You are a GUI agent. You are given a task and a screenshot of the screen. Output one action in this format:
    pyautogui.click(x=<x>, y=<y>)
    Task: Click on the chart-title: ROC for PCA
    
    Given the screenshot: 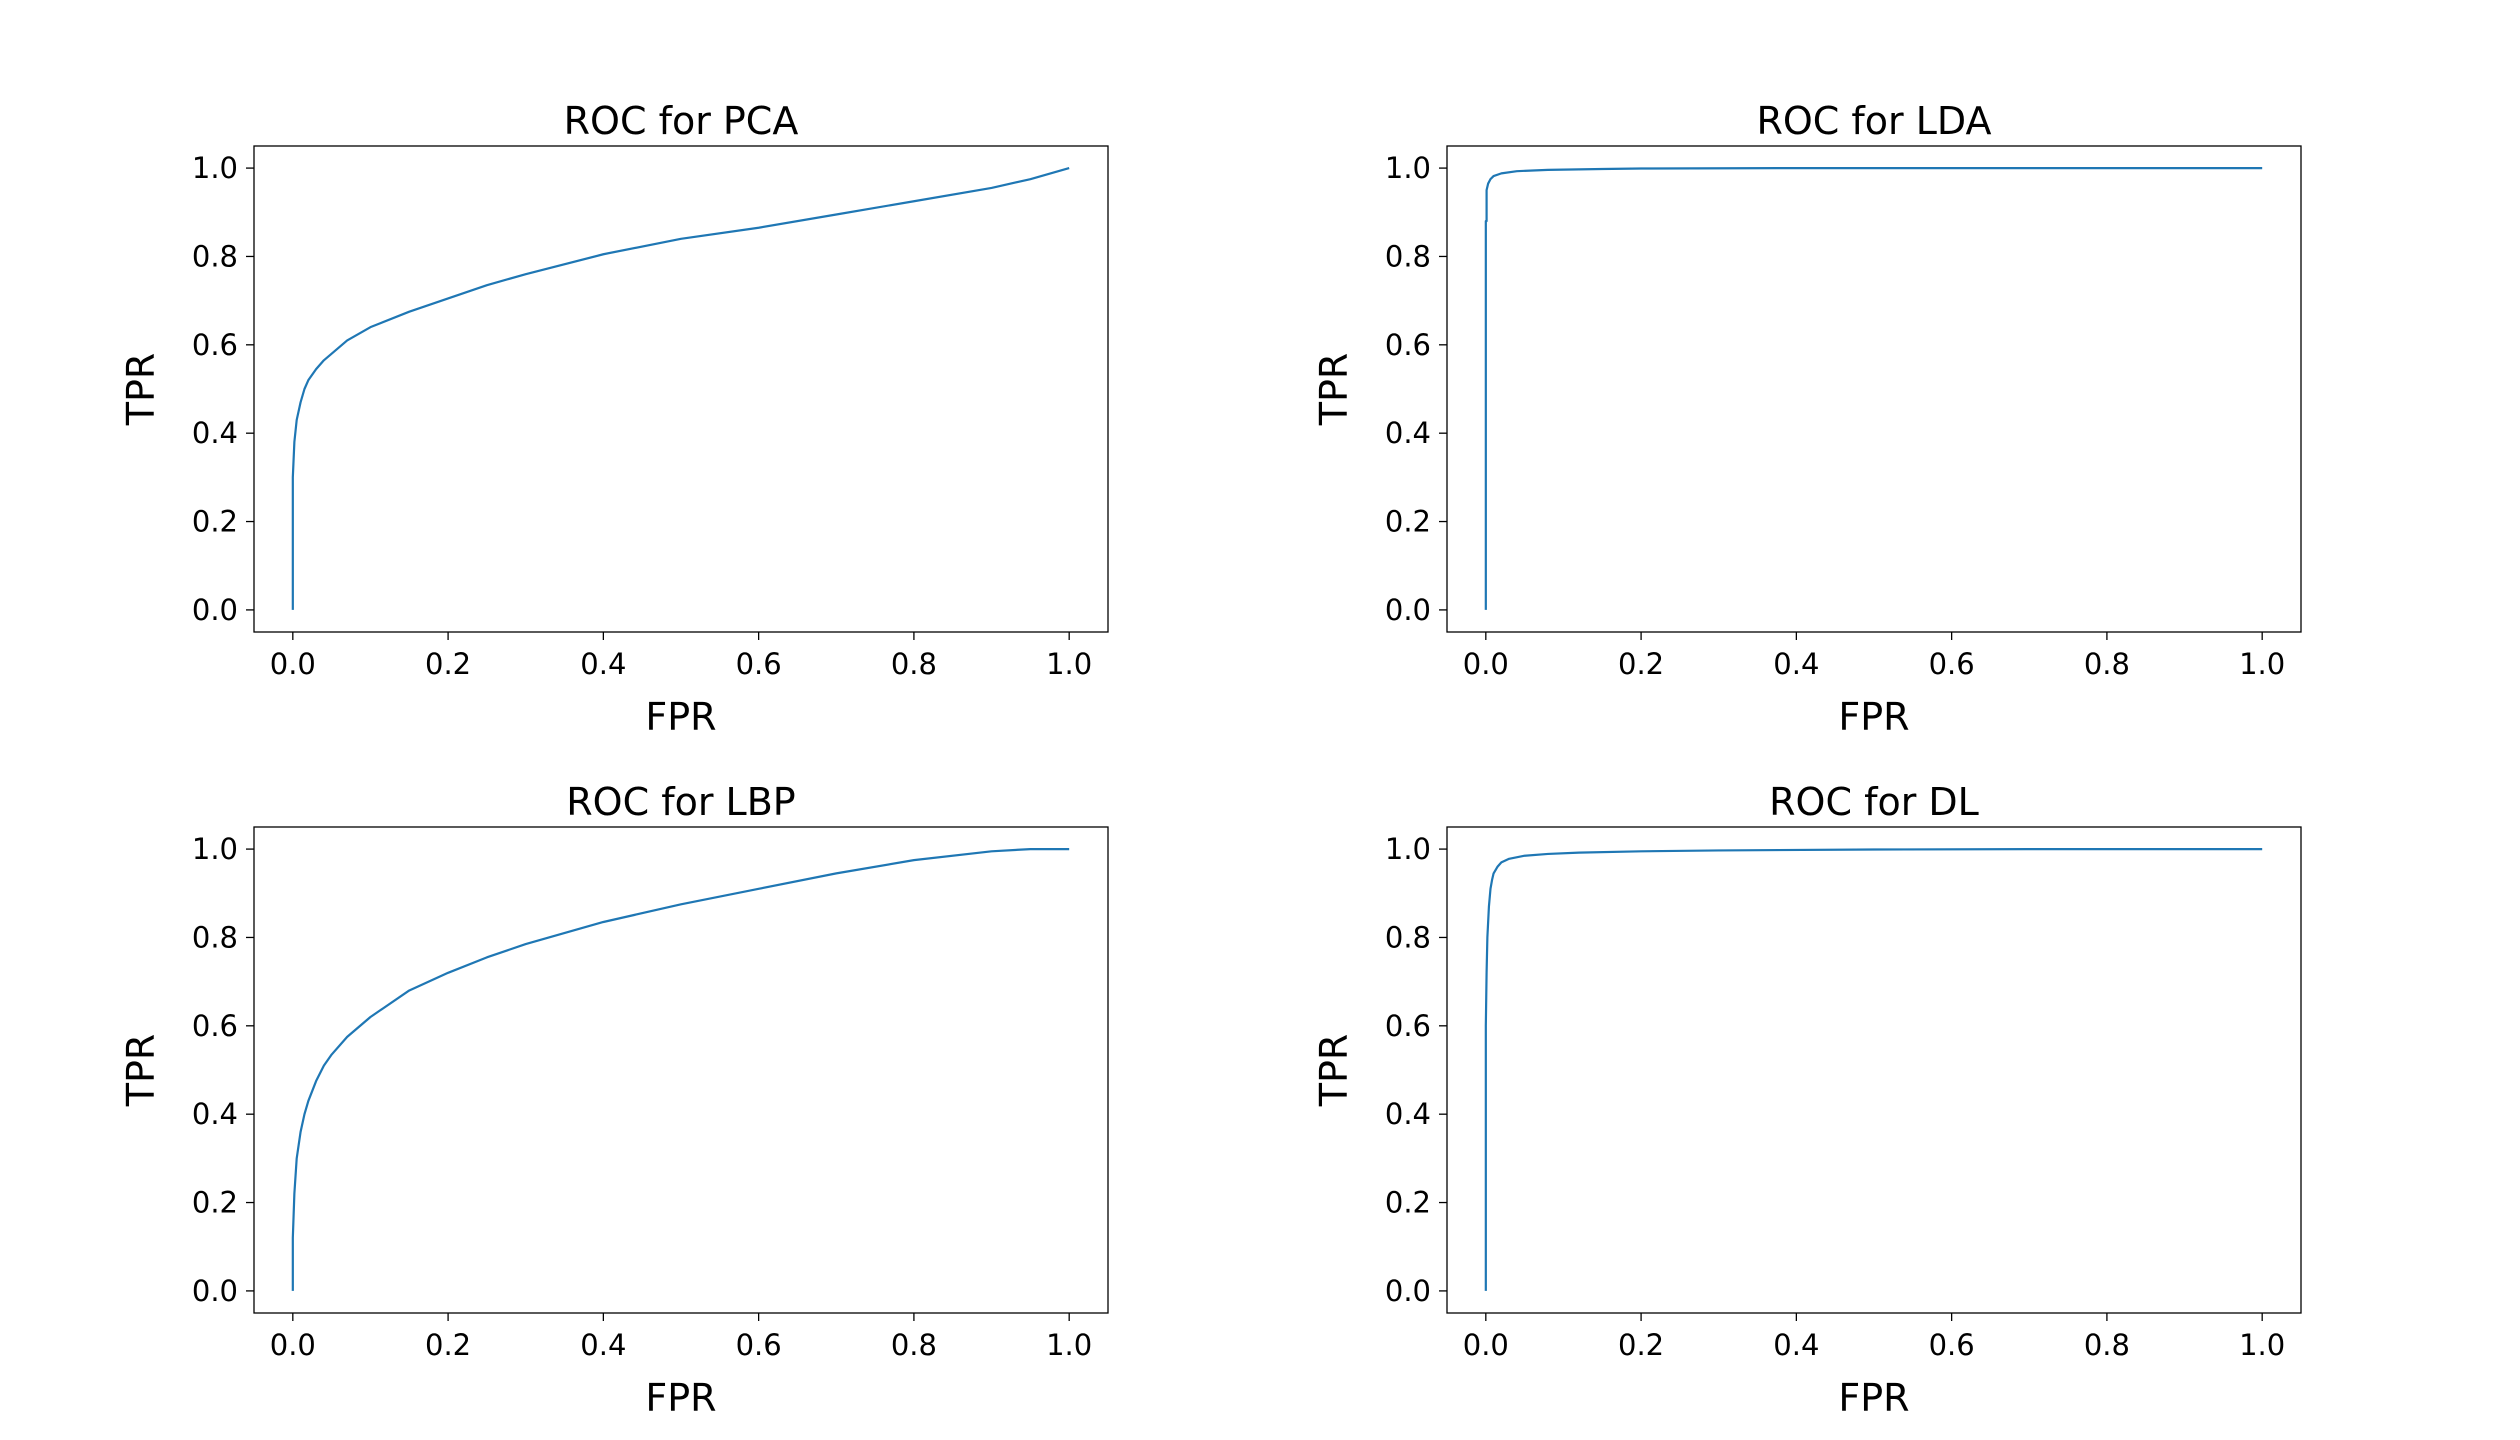 What is the action you would take?
    pyautogui.click(x=681, y=121)
    